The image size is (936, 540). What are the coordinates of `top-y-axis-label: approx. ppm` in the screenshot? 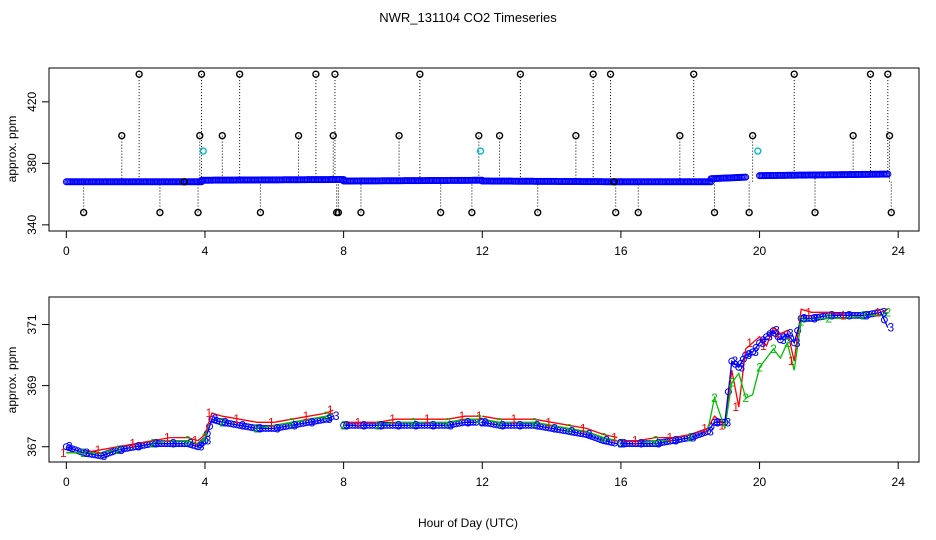 It's located at (12, 149).